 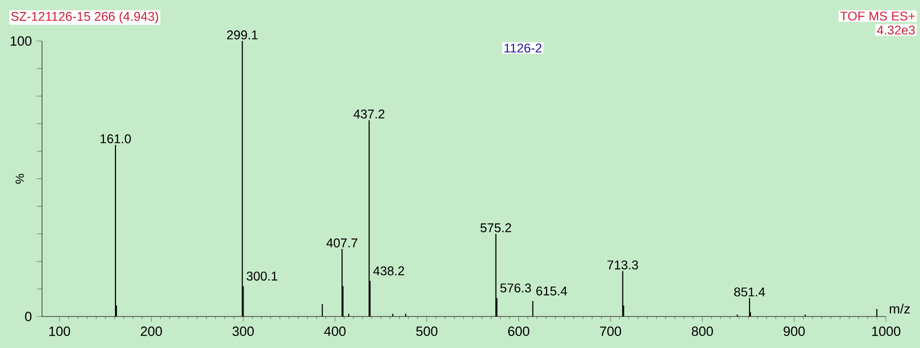 I want to click on x-tick-label: 800, so click(x=702, y=331).